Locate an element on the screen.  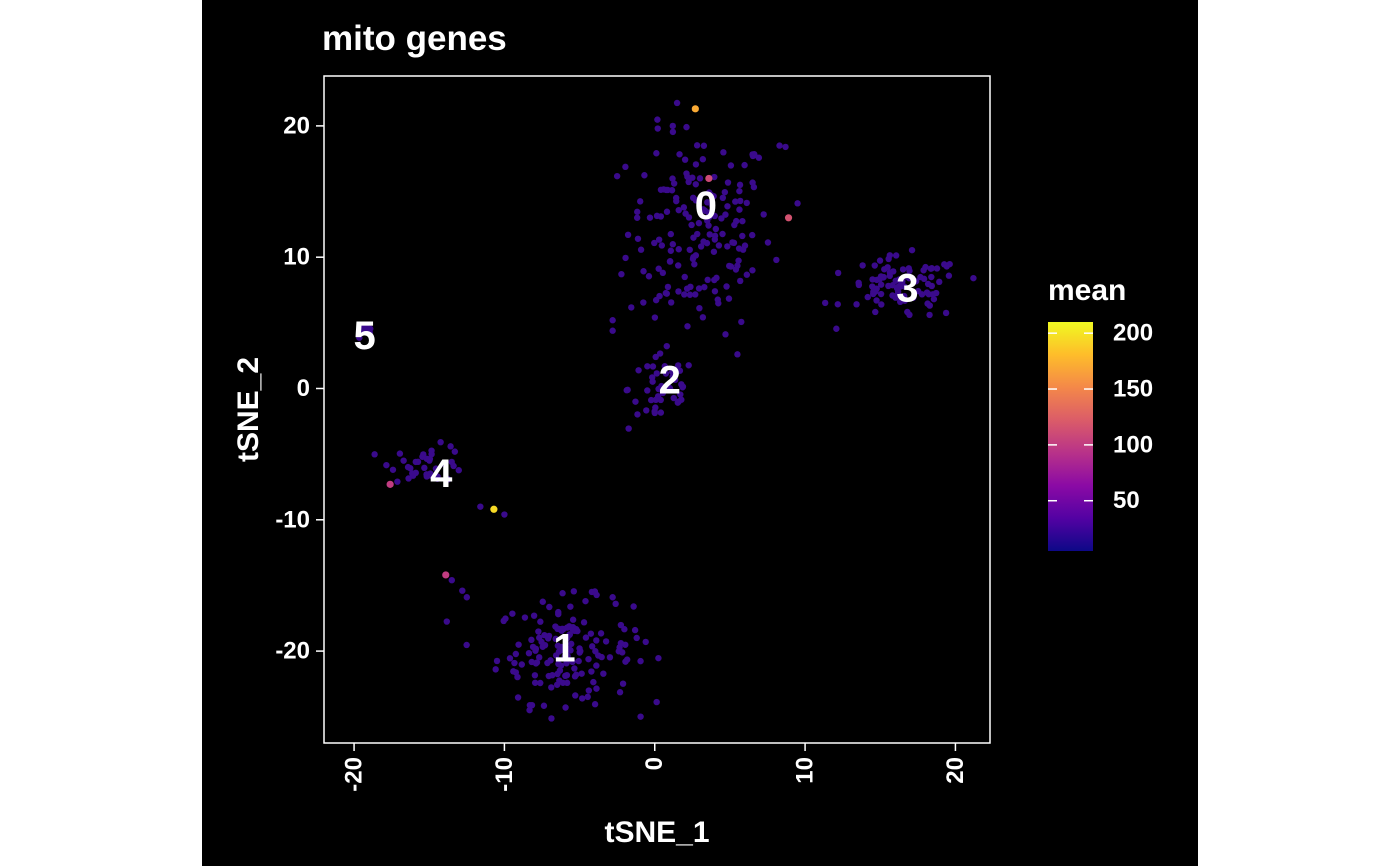
cluster-label: 3 is located at coordinates (907, 289).